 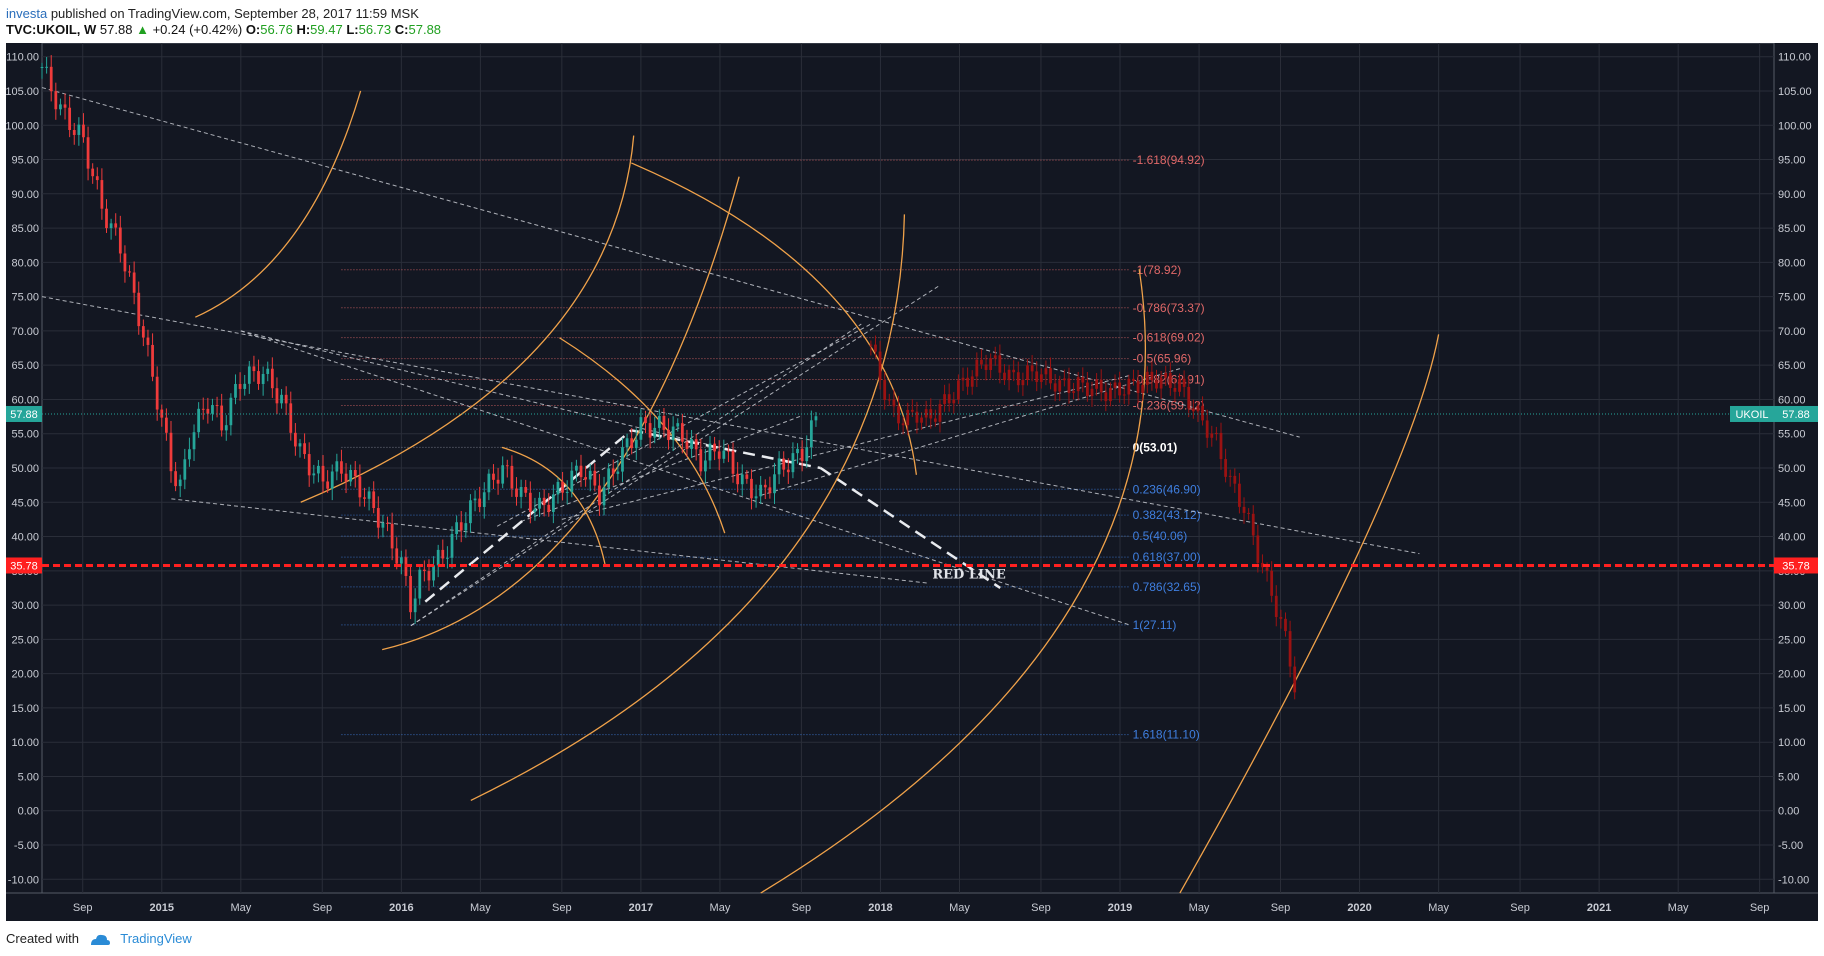 I want to click on y-tick-label-right: 40.00, so click(x=1792, y=538).